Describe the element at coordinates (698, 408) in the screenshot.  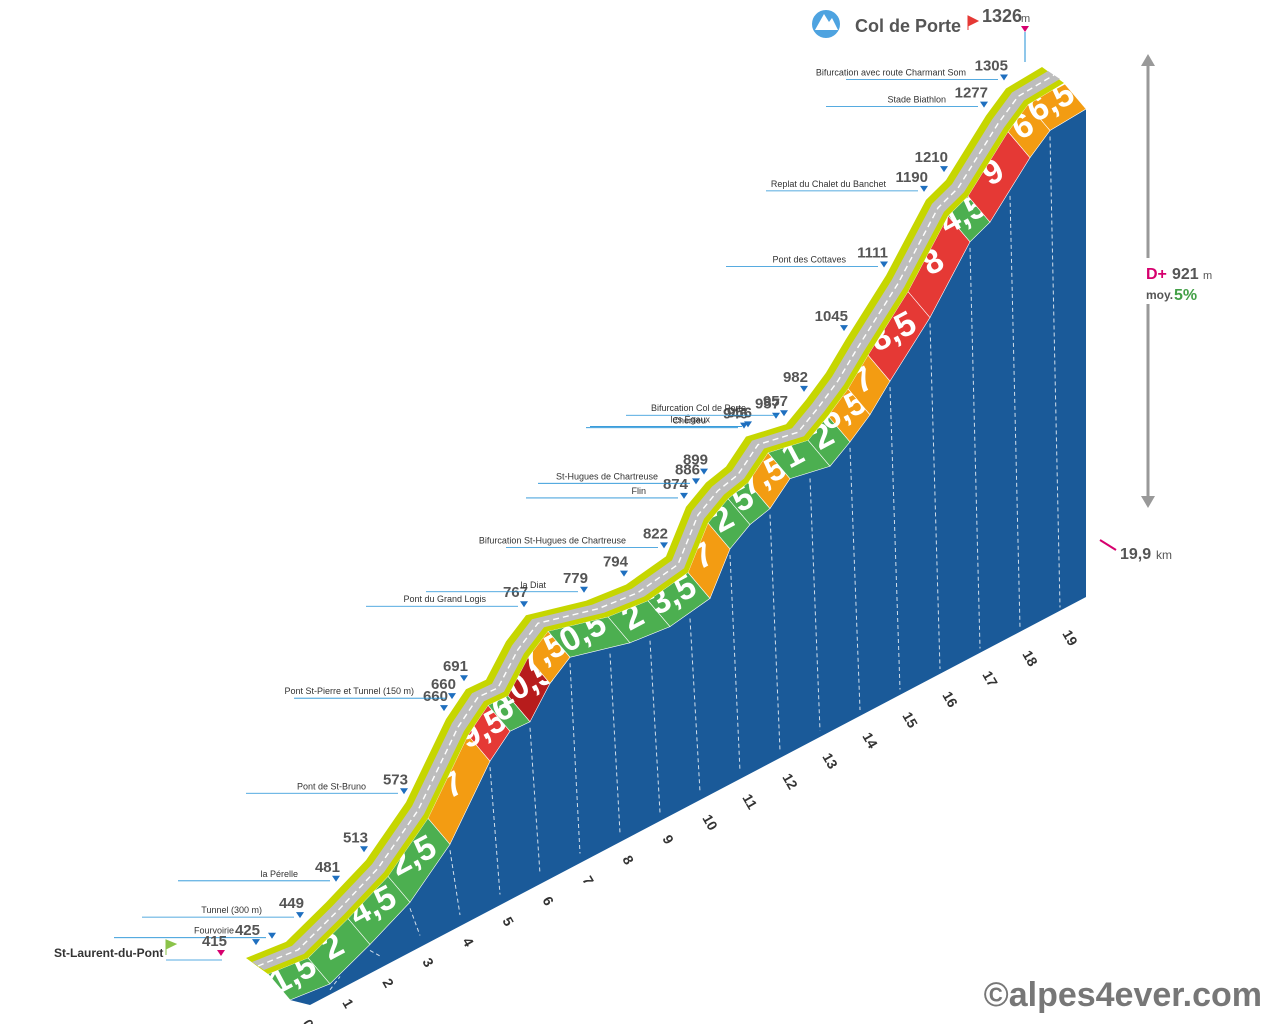
I see `waypoint-name: Bifurcation Col de Porte` at that location.